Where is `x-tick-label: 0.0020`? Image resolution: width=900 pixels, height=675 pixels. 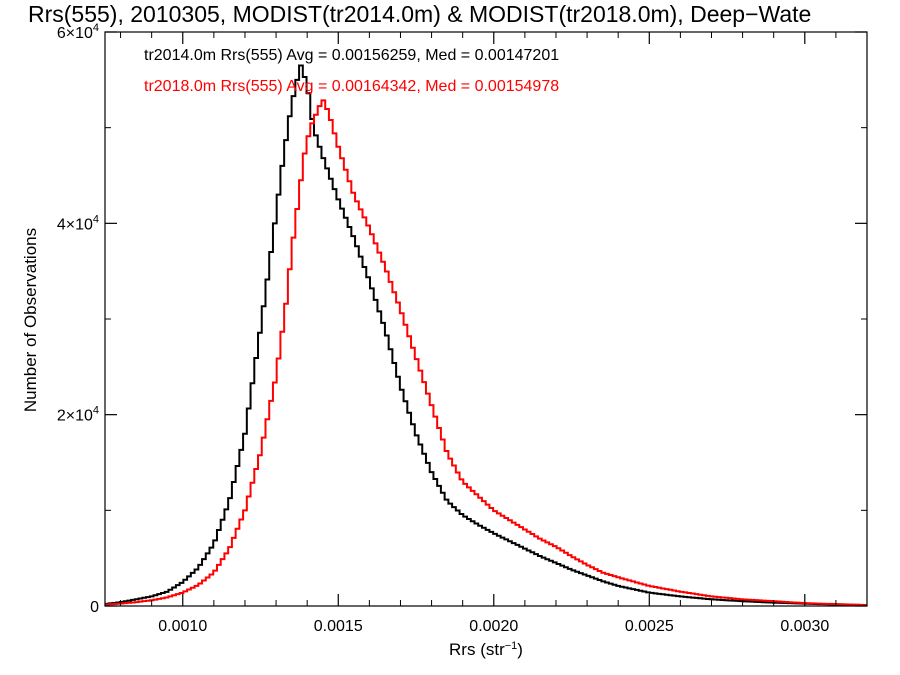
x-tick-label: 0.0020 is located at coordinates (493, 626).